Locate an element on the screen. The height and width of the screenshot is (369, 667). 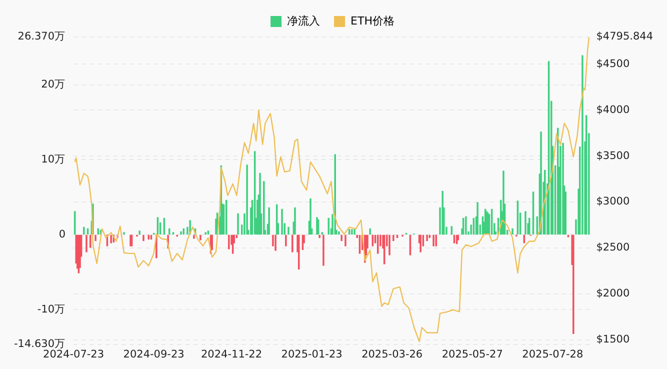
x-tick-label: 2025-07-28 is located at coordinates (553, 354).